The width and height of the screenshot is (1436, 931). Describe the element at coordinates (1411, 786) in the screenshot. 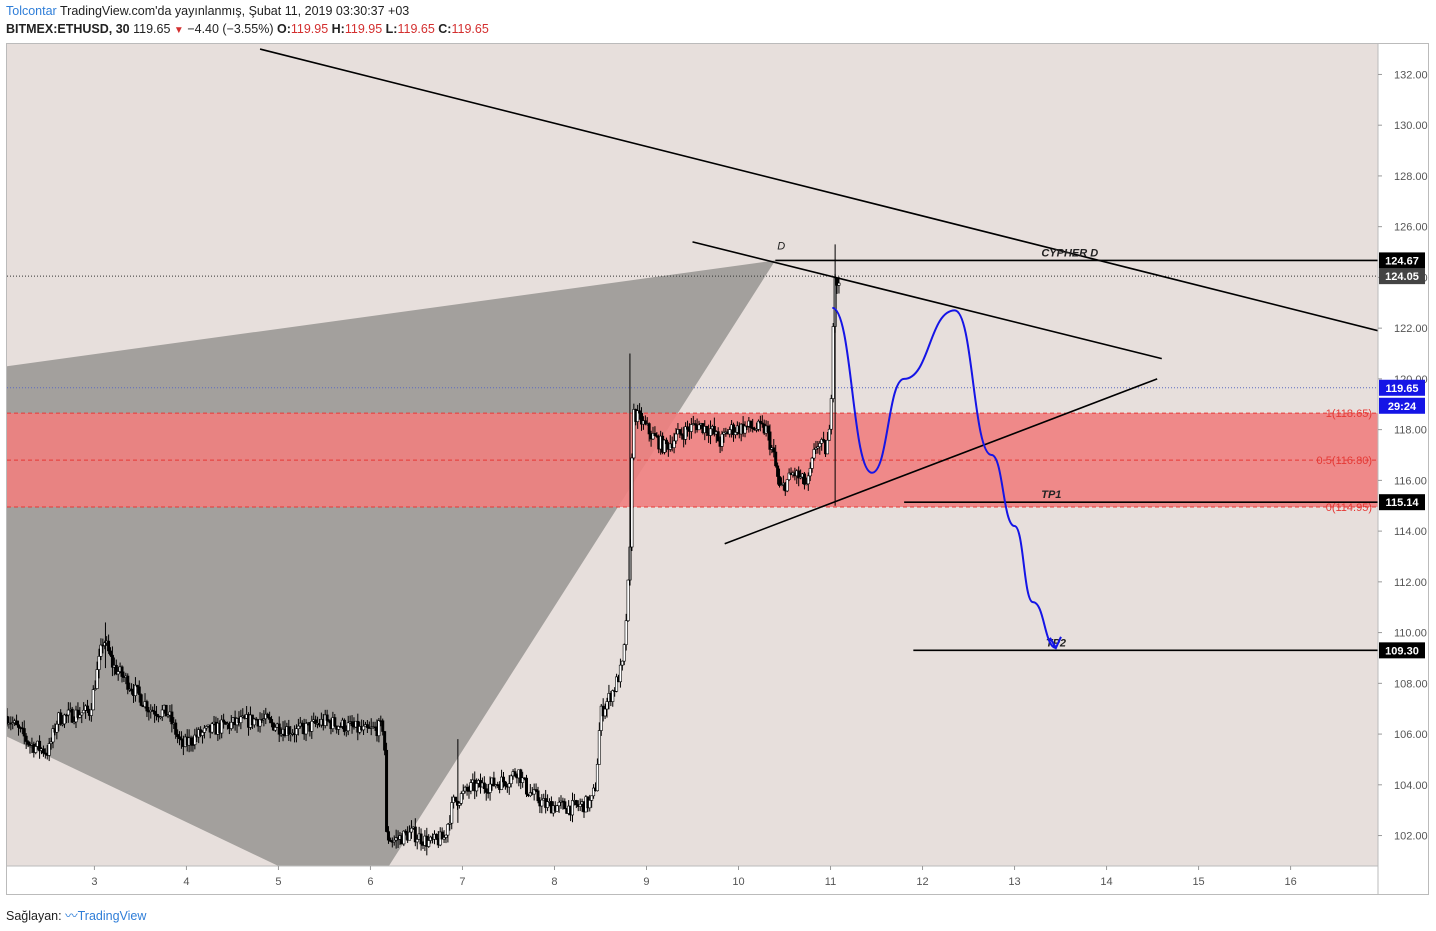

I see `price-tick-label: 104.00` at that location.